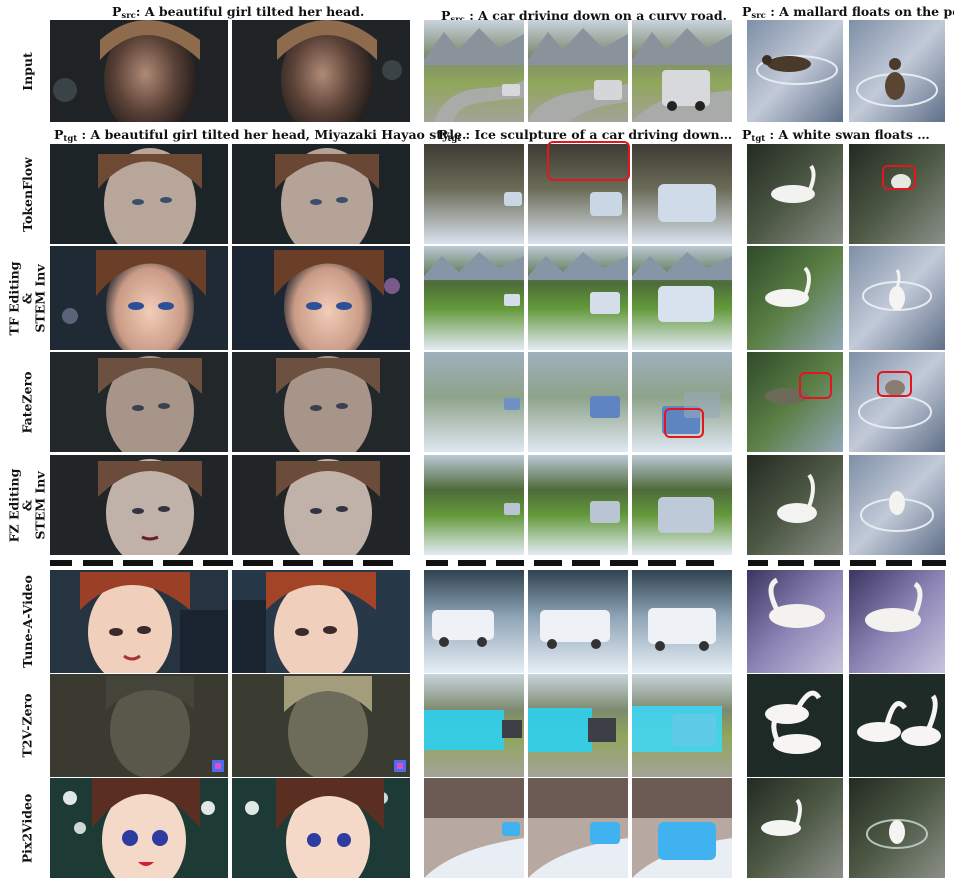  What do you see at coordinates (27, 402) in the screenshot?
I see `row-label-fatezero: FateZero` at bounding box center [27, 402].